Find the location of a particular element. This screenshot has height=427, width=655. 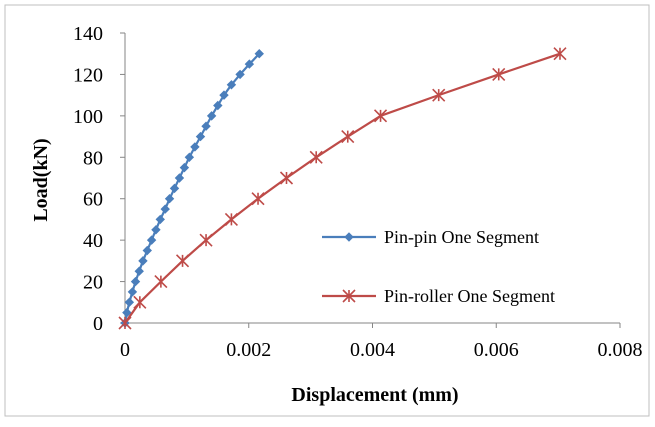

x-axis-title: Displacement (mm) is located at coordinates (374, 395).